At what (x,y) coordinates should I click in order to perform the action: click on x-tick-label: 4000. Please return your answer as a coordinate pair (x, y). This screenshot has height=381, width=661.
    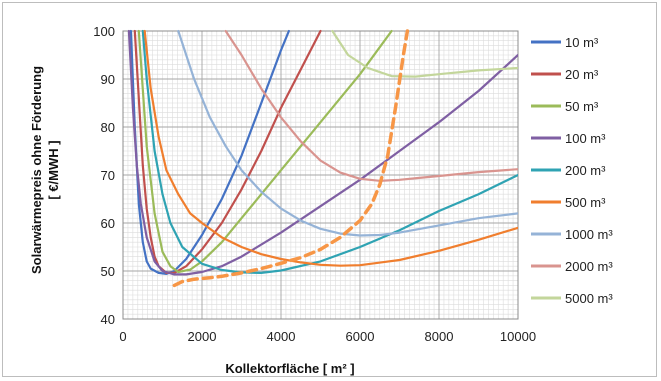
    Looking at the image, I should click on (281, 336).